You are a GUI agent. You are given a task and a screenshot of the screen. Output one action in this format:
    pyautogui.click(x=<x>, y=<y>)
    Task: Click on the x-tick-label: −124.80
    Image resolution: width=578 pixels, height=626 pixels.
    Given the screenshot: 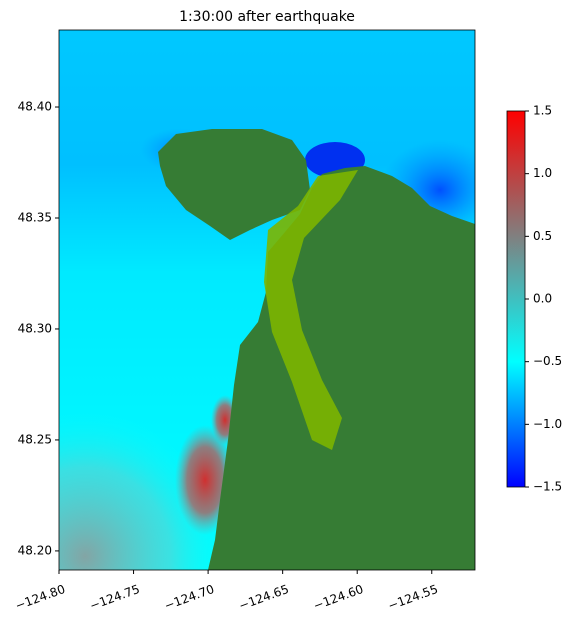 What is the action you would take?
    pyautogui.click(x=40, y=597)
    